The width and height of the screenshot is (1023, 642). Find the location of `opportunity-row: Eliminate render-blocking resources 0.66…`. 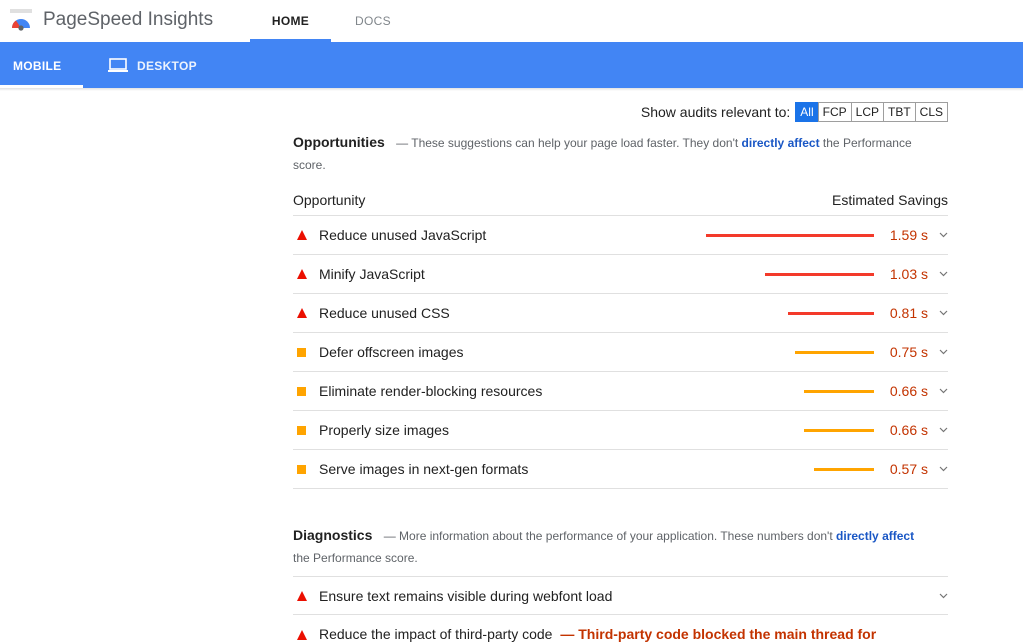

opportunity-row: Eliminate render-blocking resources 0.66… is located at coordinates (620, 391).